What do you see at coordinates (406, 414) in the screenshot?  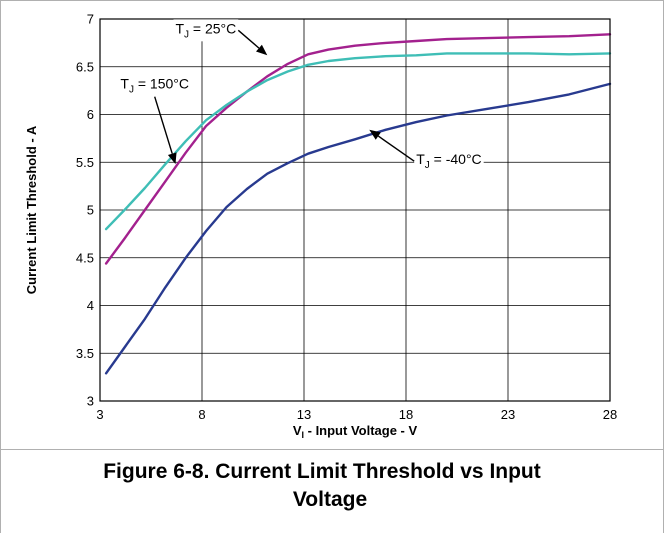 I see `x-tick-label-18: 18` at bounding box center [406, 414].